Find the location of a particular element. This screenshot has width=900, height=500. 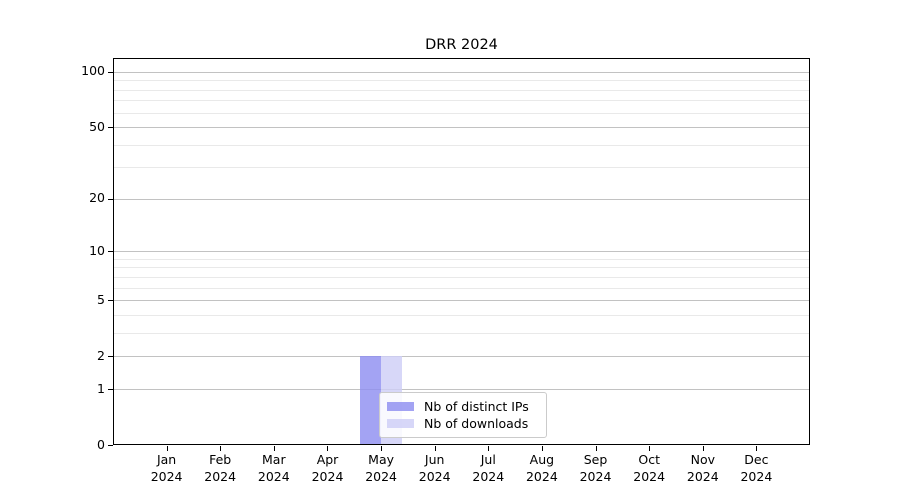

y-tick-label: 1 is located at coordinates (101, 388).